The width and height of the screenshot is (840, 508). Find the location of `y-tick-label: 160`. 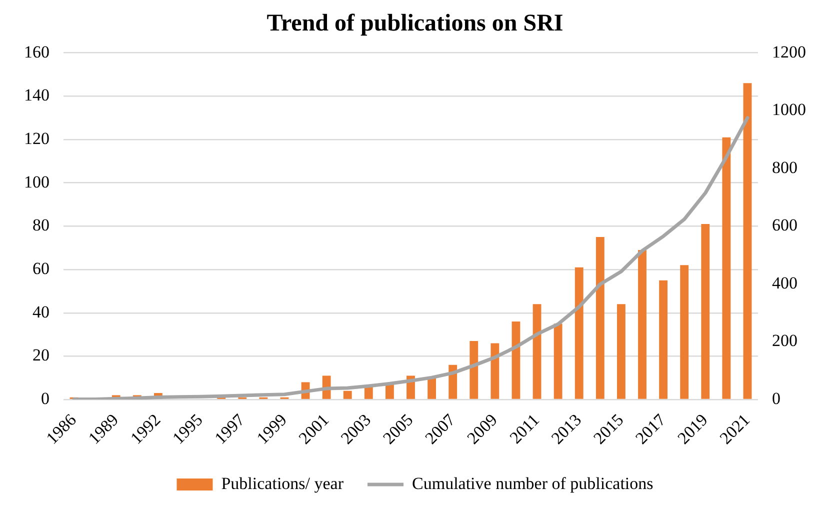

y-tick-label: 160 is located at coordinates (37, 52).